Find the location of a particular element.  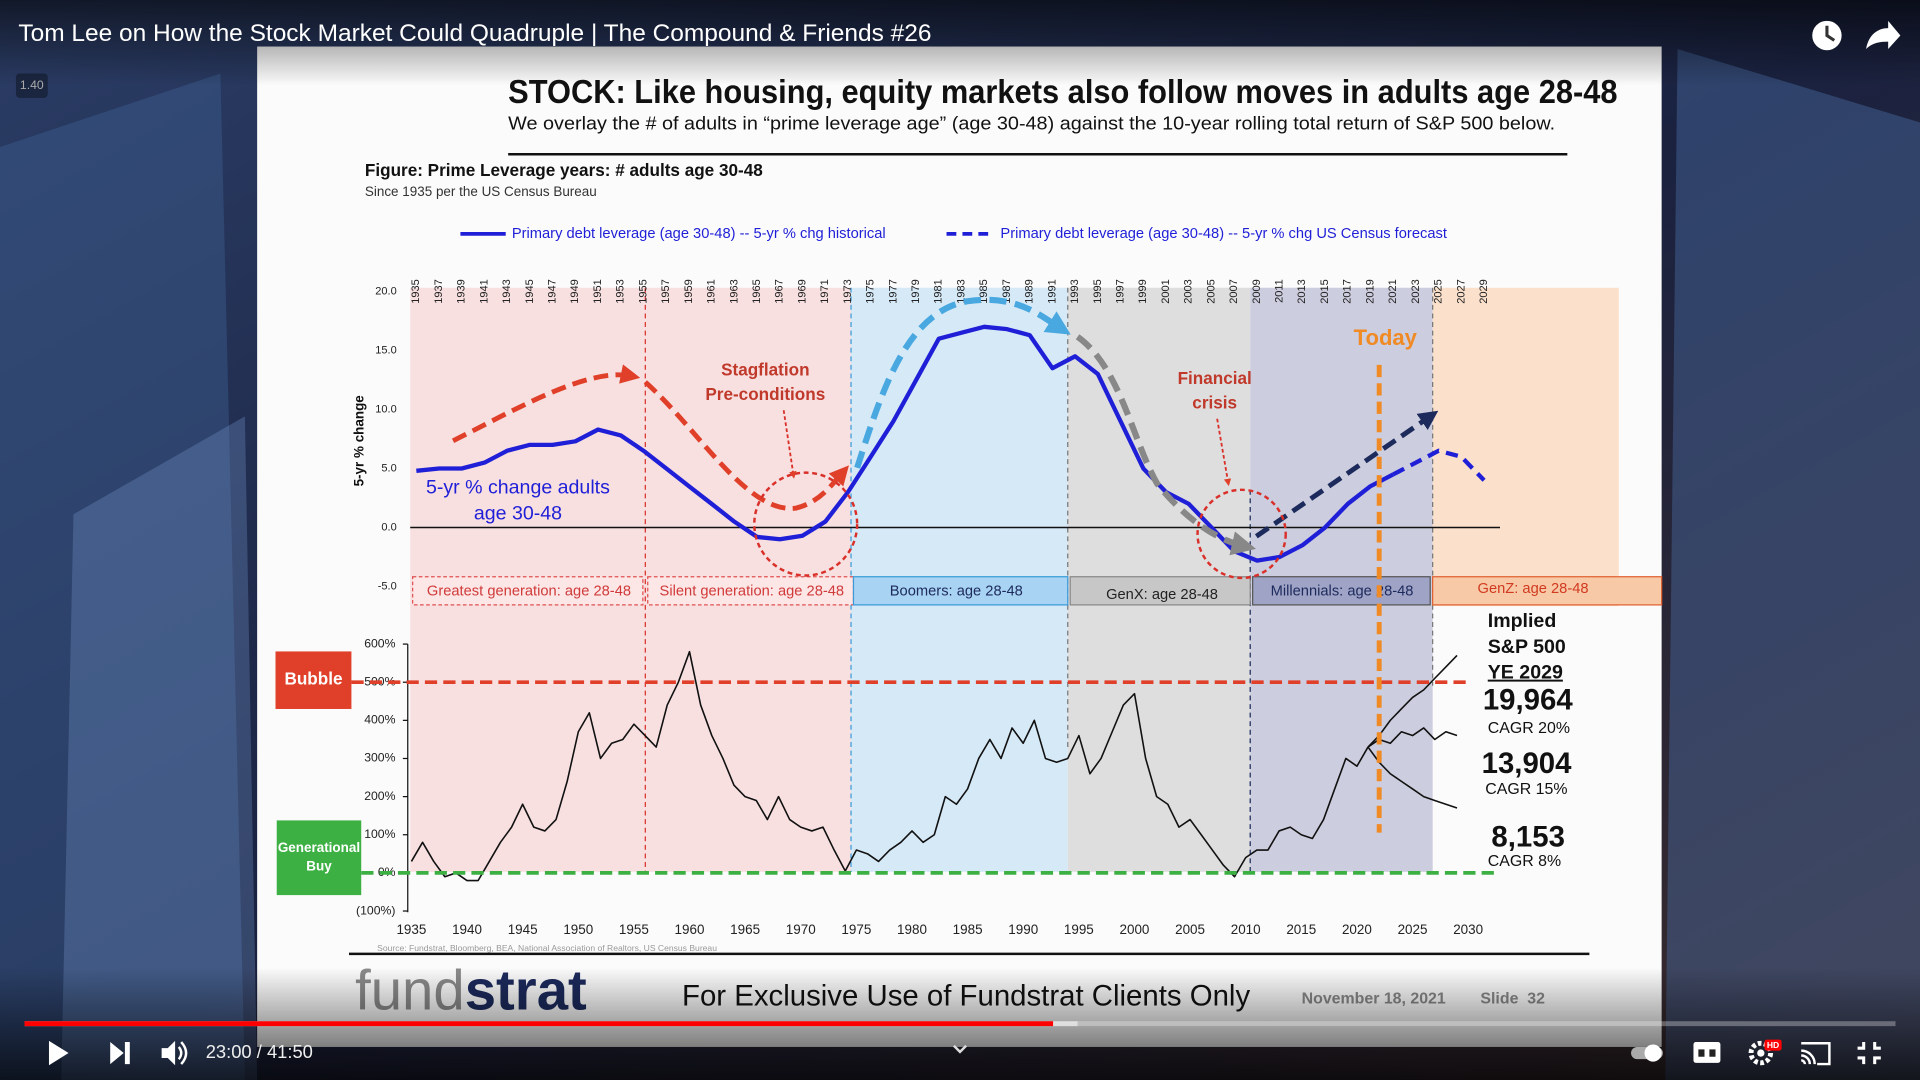

reference-label: Generational is located at coordinates (319, 847).